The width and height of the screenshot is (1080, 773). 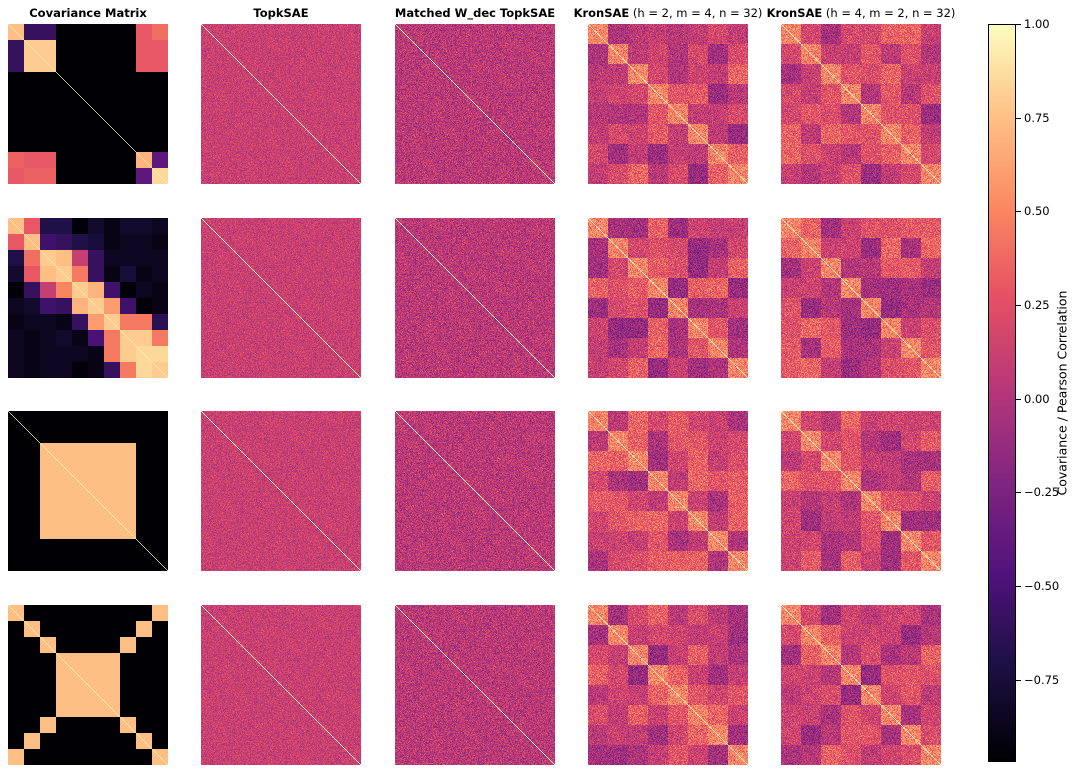 I want to click on column-title-matched: Matched W_dec TopkSAE, so click(x=475, y=13).